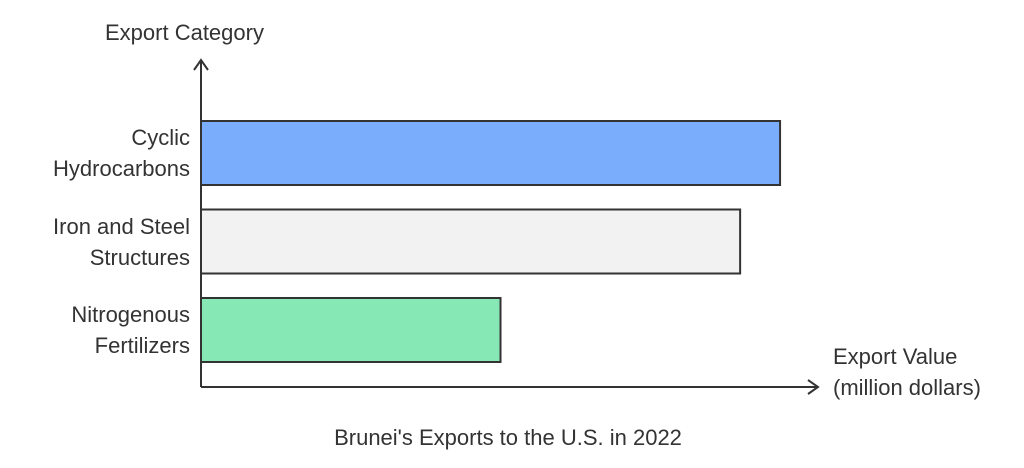  I want to click on chart-title: Brunei's Exports to the U.S. in 2022, so click(508, 437).